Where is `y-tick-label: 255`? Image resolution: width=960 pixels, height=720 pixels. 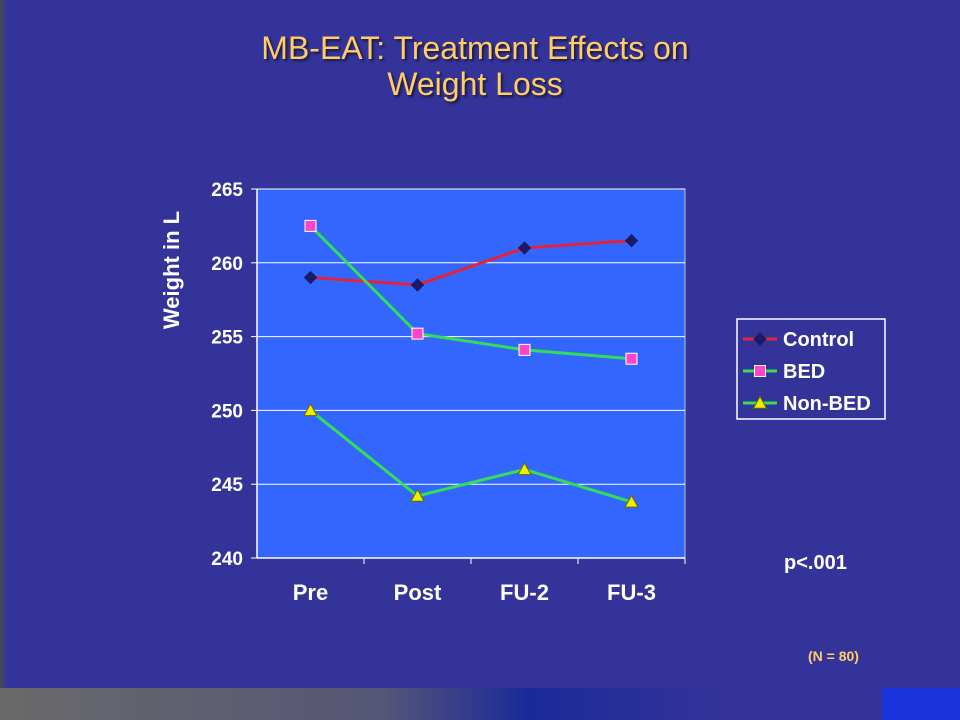
y-tick-label: 255 is located at coordinates (227, 338).